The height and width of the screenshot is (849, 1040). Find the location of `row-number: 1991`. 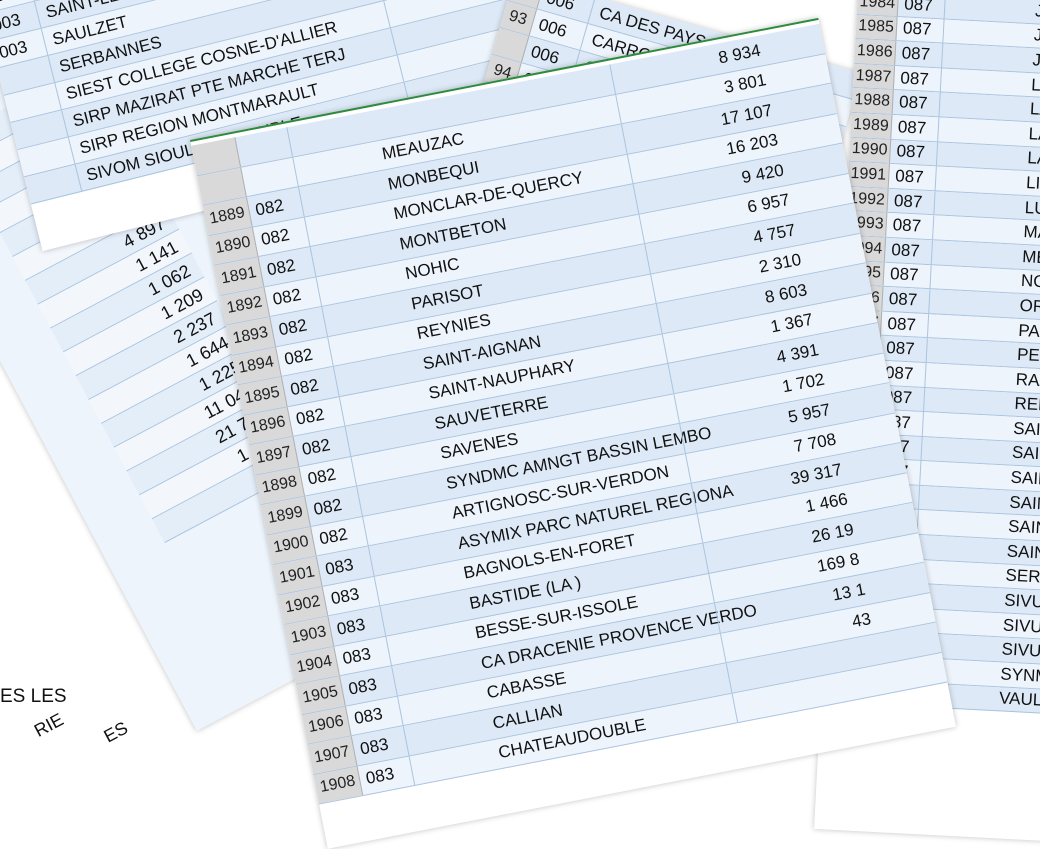

row-number: 1991 is located at coordinates (869, 175).